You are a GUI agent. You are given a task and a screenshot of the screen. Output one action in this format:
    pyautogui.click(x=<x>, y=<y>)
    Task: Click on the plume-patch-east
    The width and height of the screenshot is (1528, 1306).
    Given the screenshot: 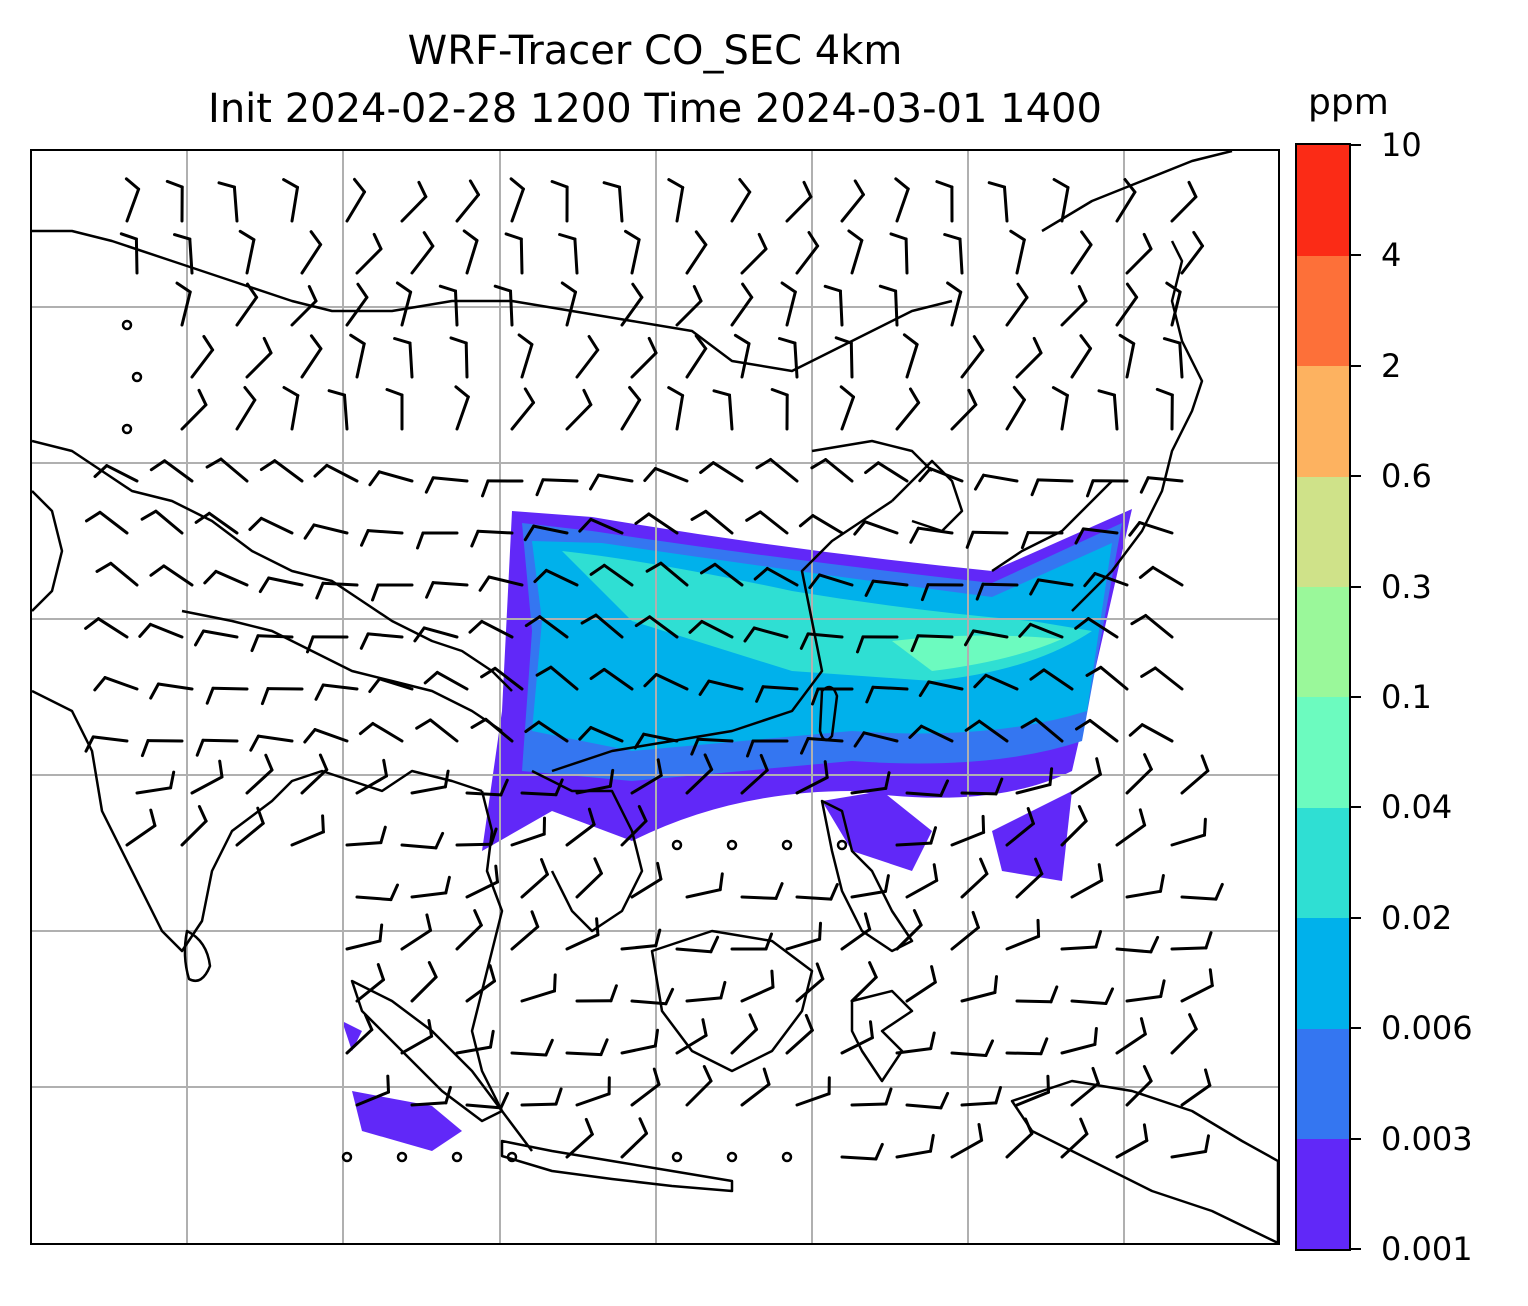 What is the action you would take?
    pyautogui.click(x=1032, y=836)
    